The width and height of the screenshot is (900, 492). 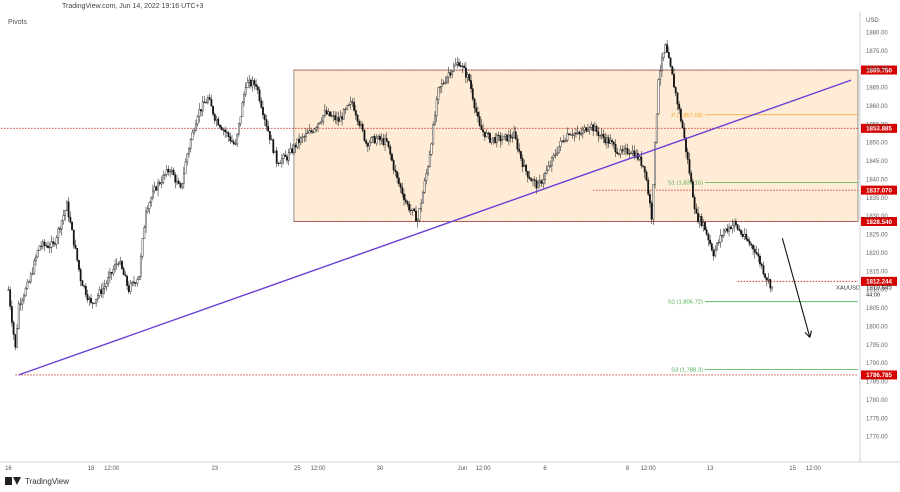 What do you see at coordinates (877, 346) in the screenshot?
I see `y-tick-label: 1795.00` at bounding box center [877, 346].